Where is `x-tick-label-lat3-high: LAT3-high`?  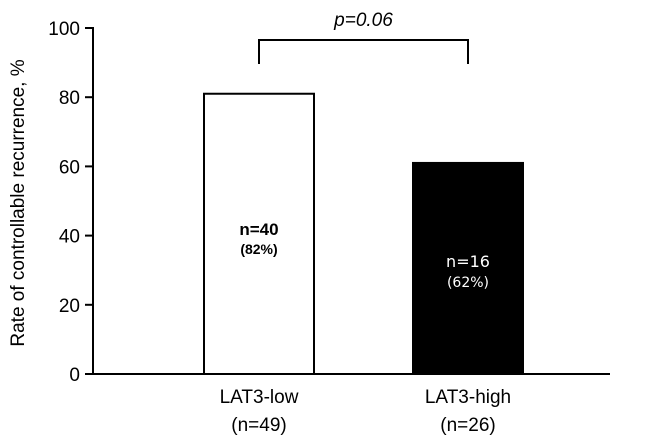 x-tick-label-lat3-high: LAT3-high is located at coordinates (468, 397).